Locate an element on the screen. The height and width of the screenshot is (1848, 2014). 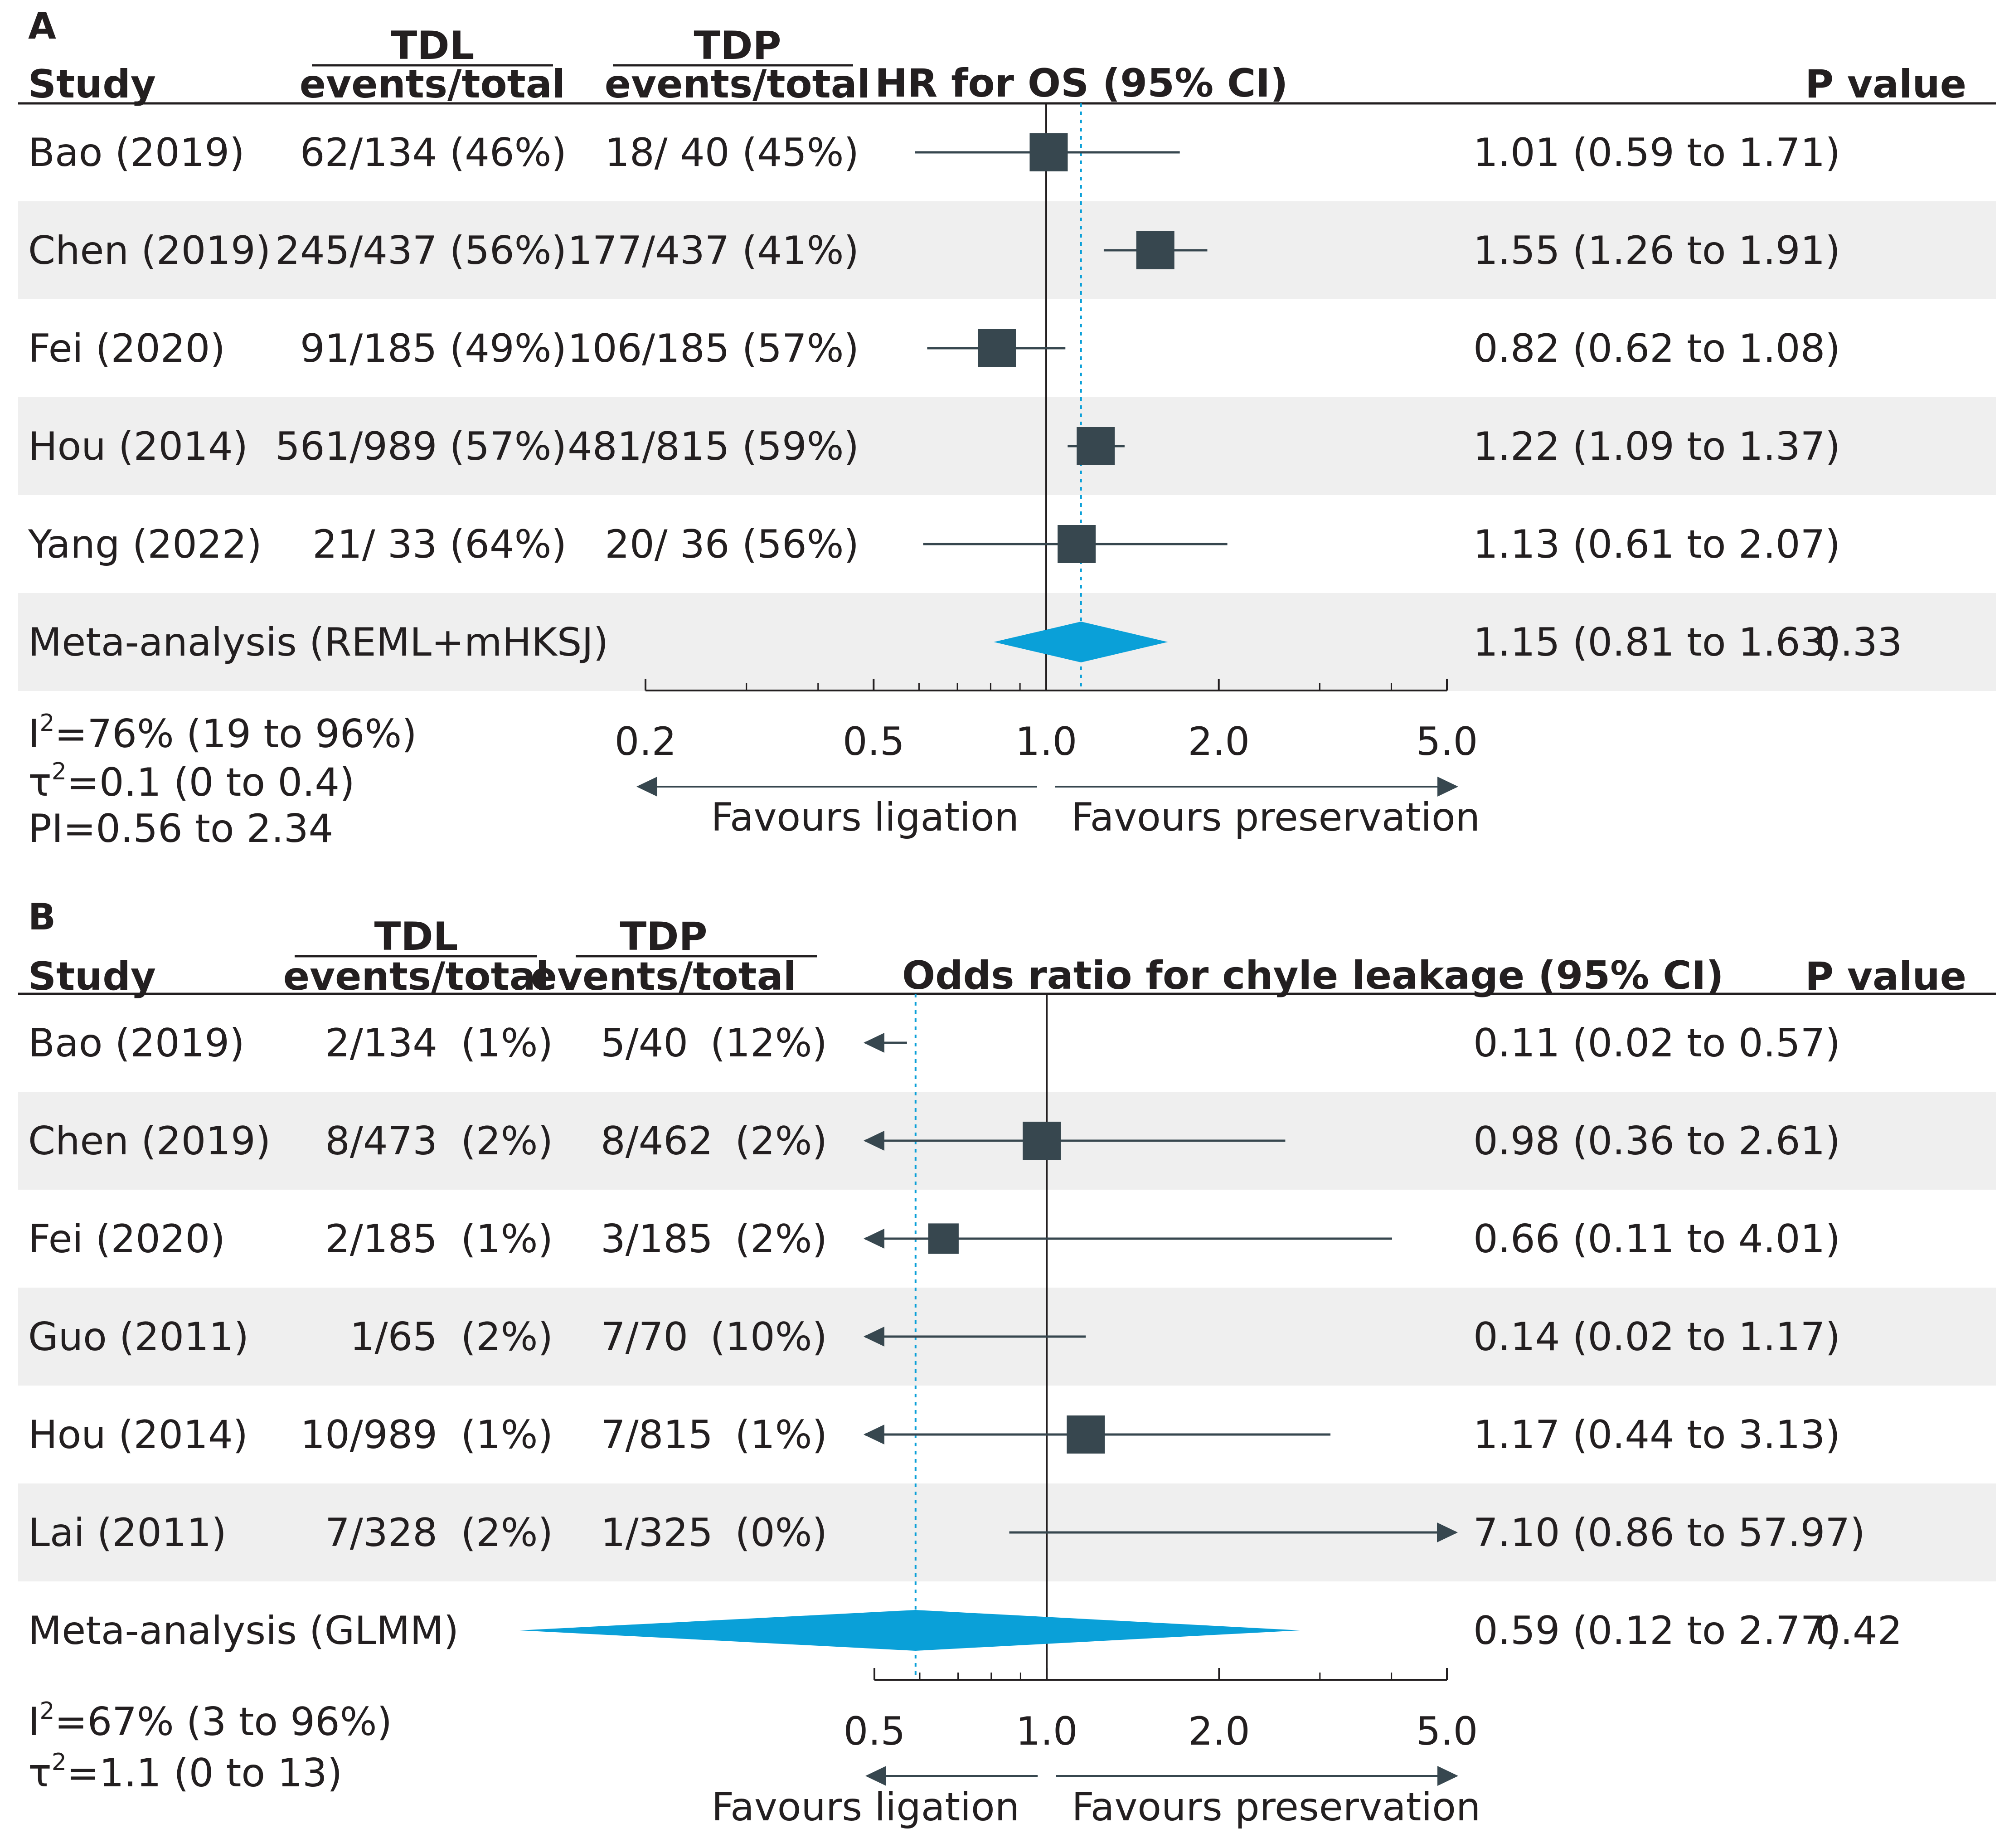
group2-events: 106/185 (57%) is located at coordinates (713, 349).